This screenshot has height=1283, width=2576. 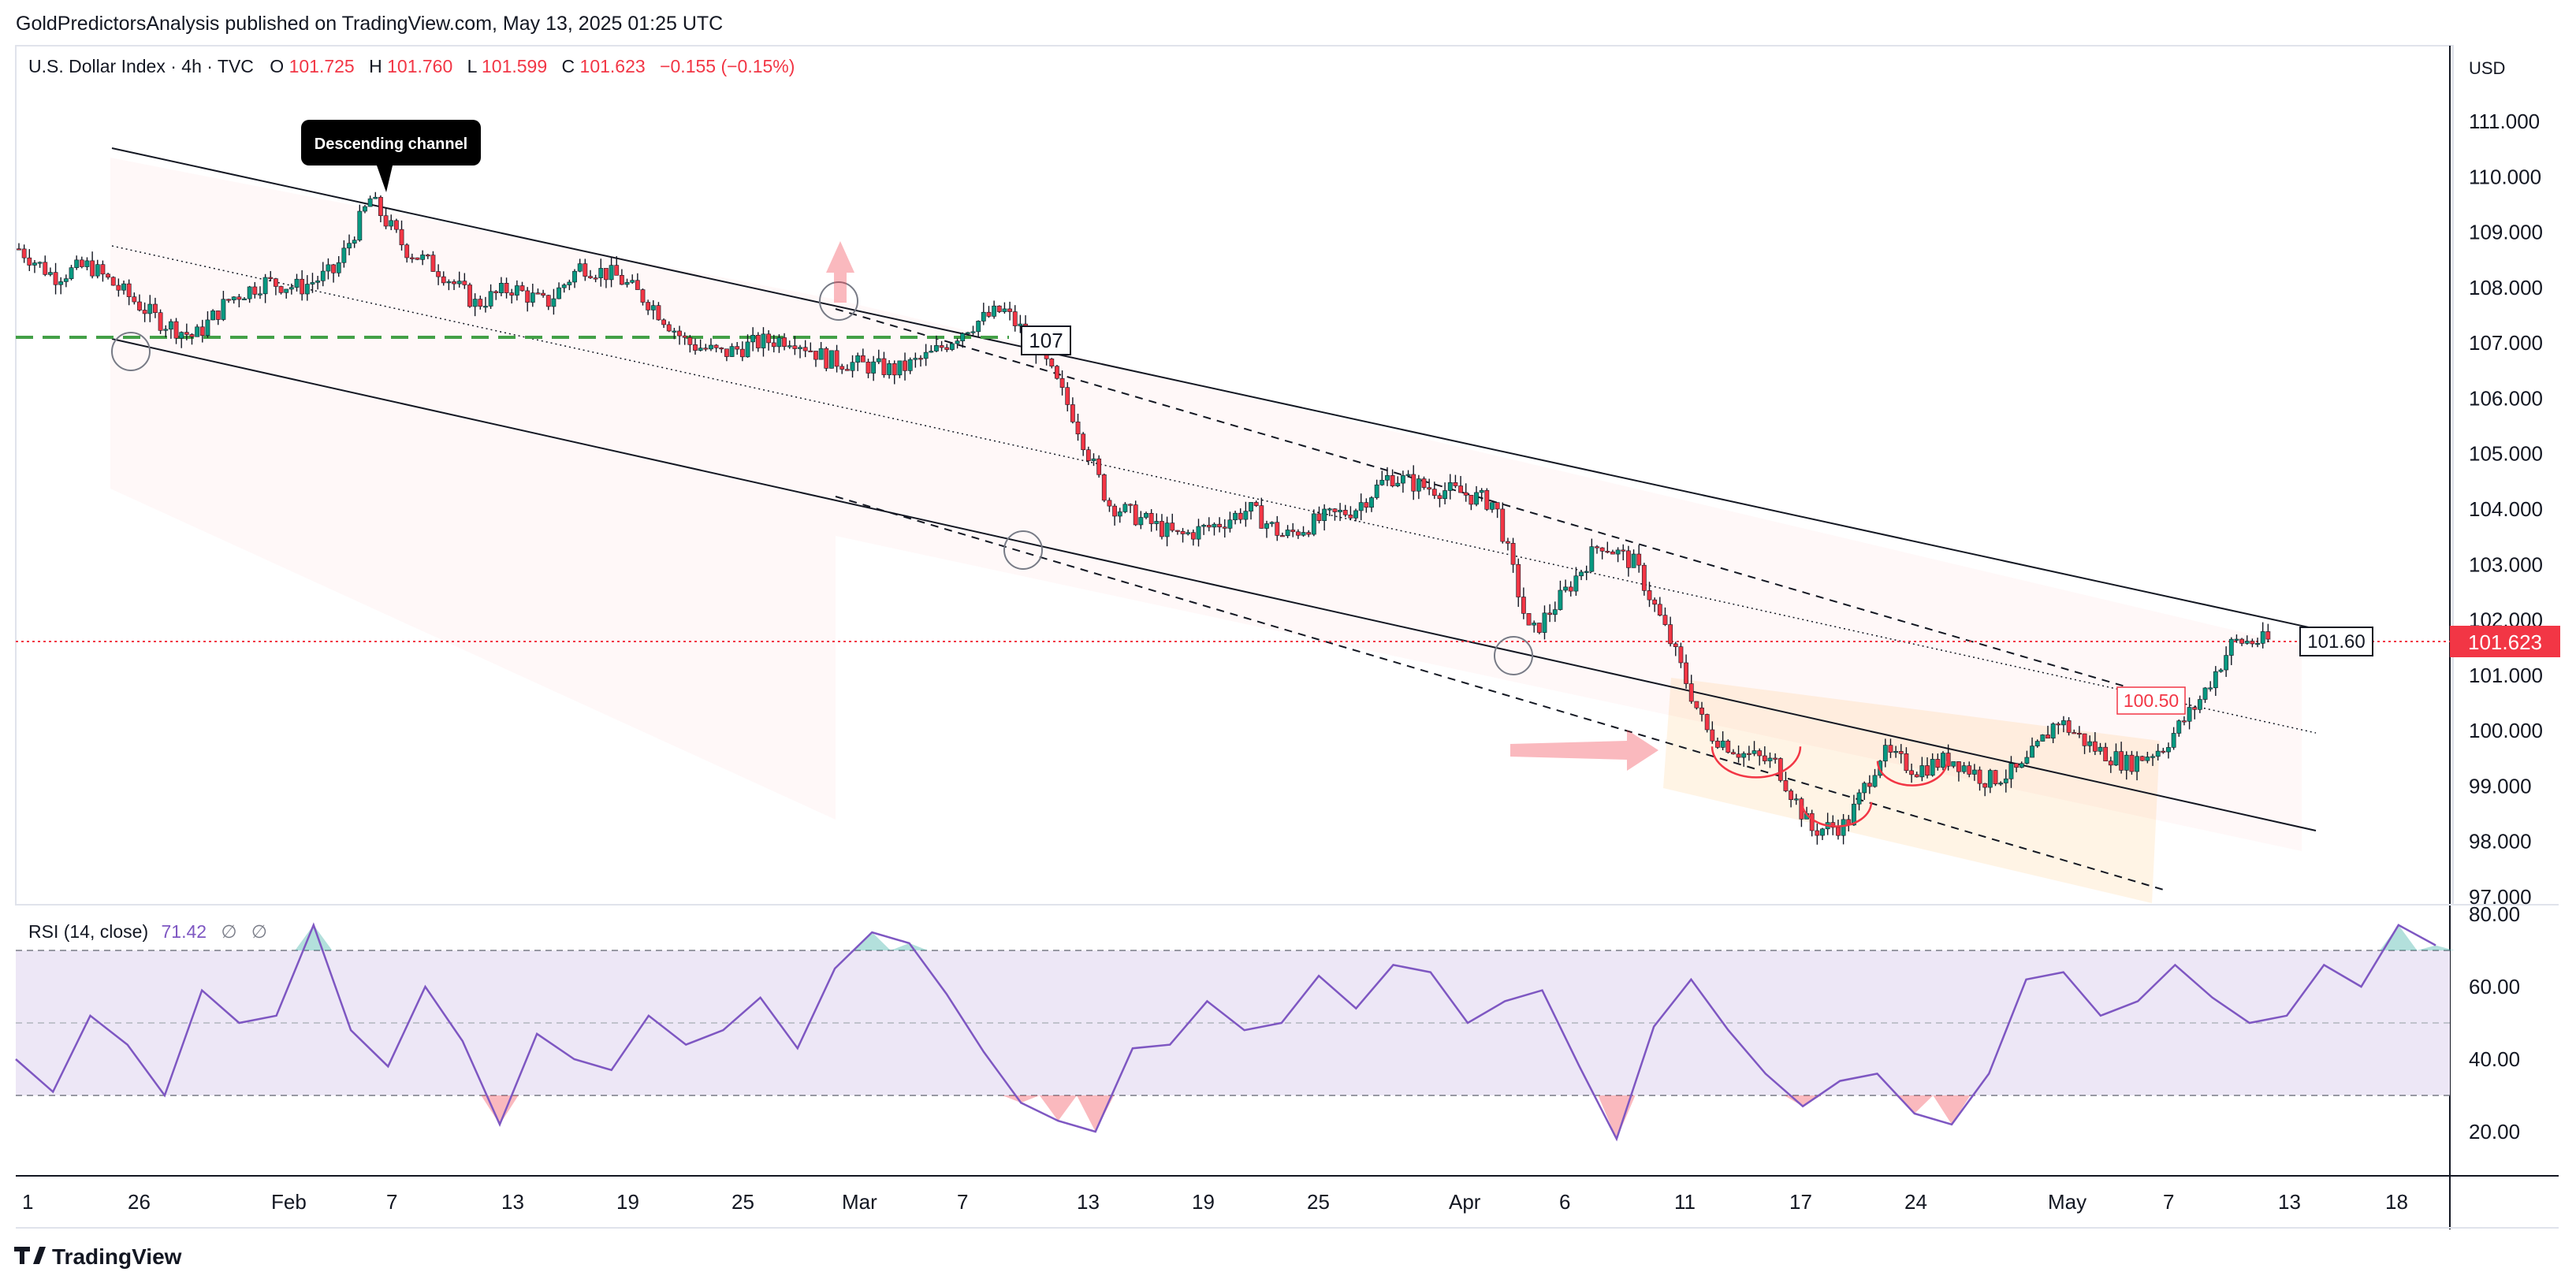 What do you see at coordinates (141, 66) in the screenshot?
I see `legend-symbol: U.S. Dollar Index · 4h · TVC` at bounding box center [141, 66].